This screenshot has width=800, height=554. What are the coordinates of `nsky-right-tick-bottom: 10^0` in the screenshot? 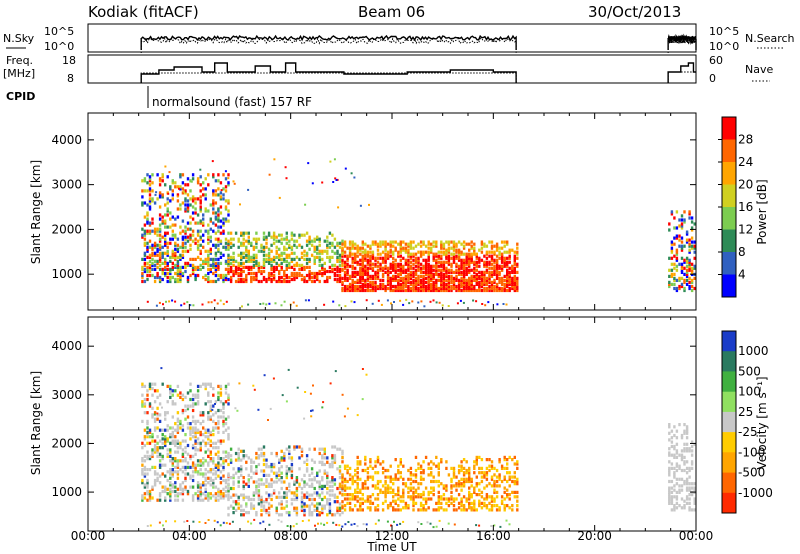 It's located at (724, 46).